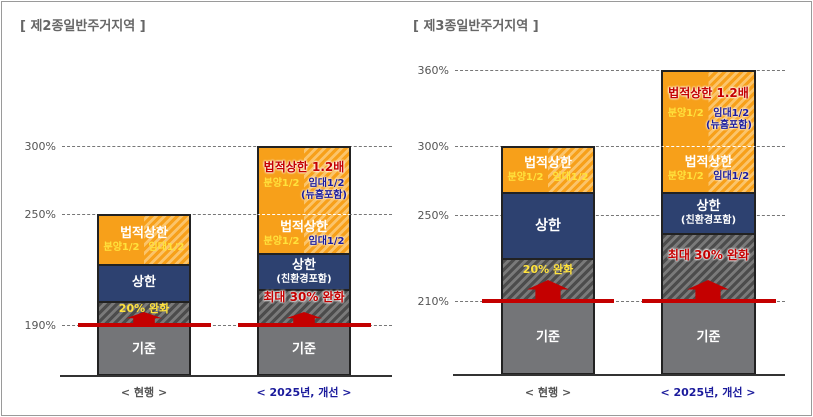 Image resolution: width=813 pixels, height=417 pixels. I want to click on tick-label: 360%, so click(433, 70).